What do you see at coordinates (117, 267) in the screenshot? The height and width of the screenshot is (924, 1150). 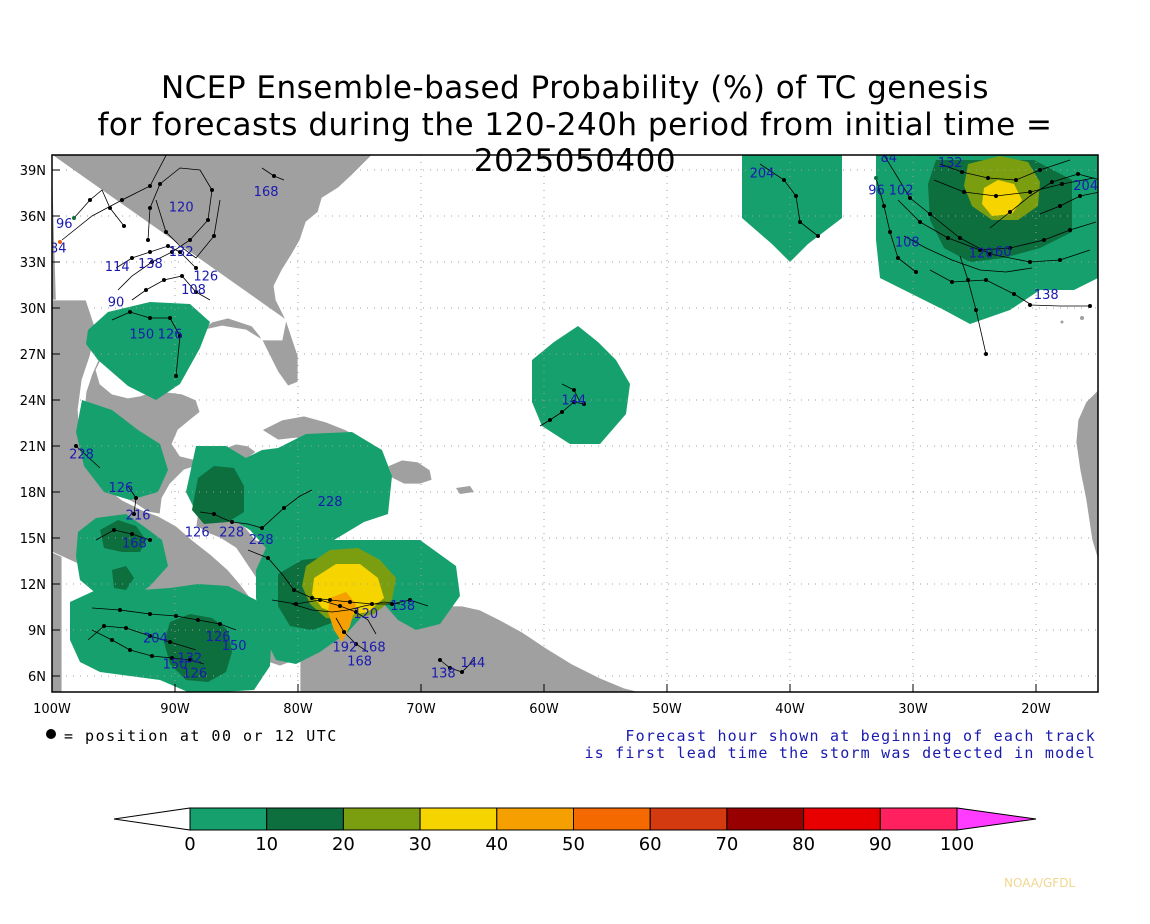 I see `track-label: 114` at bounding box center [117, 267].